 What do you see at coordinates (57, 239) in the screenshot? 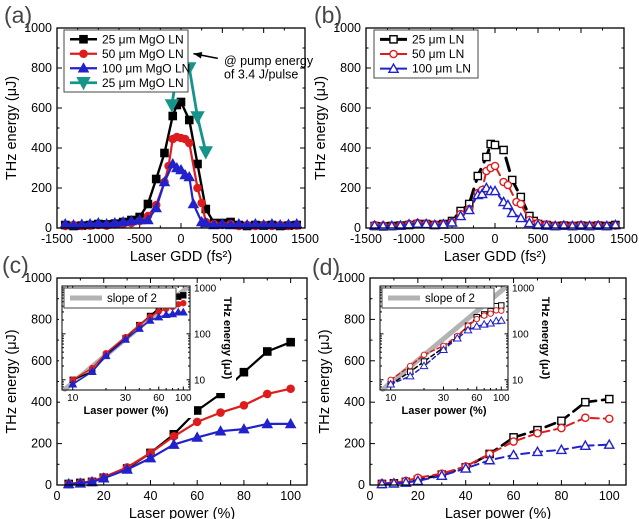
I see `svg-text: -1500` at bounding box center [57, 239].